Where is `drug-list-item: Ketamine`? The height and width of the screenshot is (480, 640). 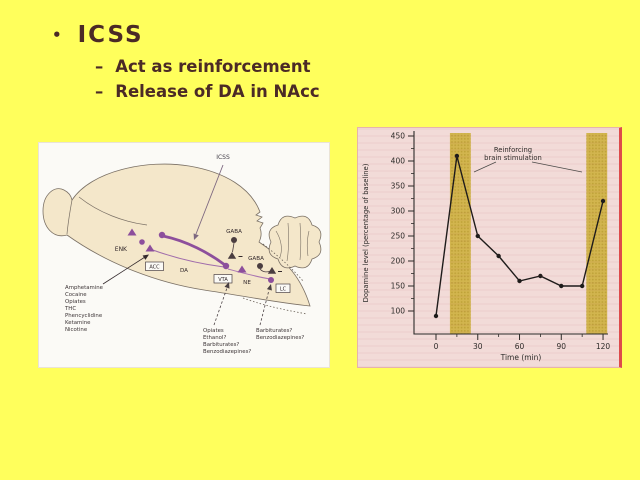
drug-list-item: Ketamine is located at coordinates (78, 323).